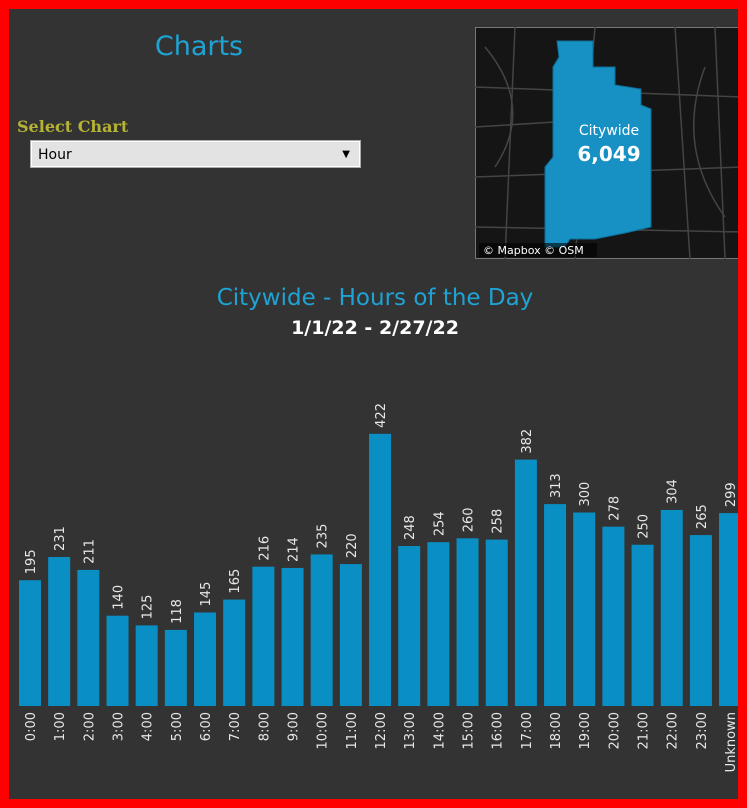  I want to click on data-label: 254, so click(439, 523).